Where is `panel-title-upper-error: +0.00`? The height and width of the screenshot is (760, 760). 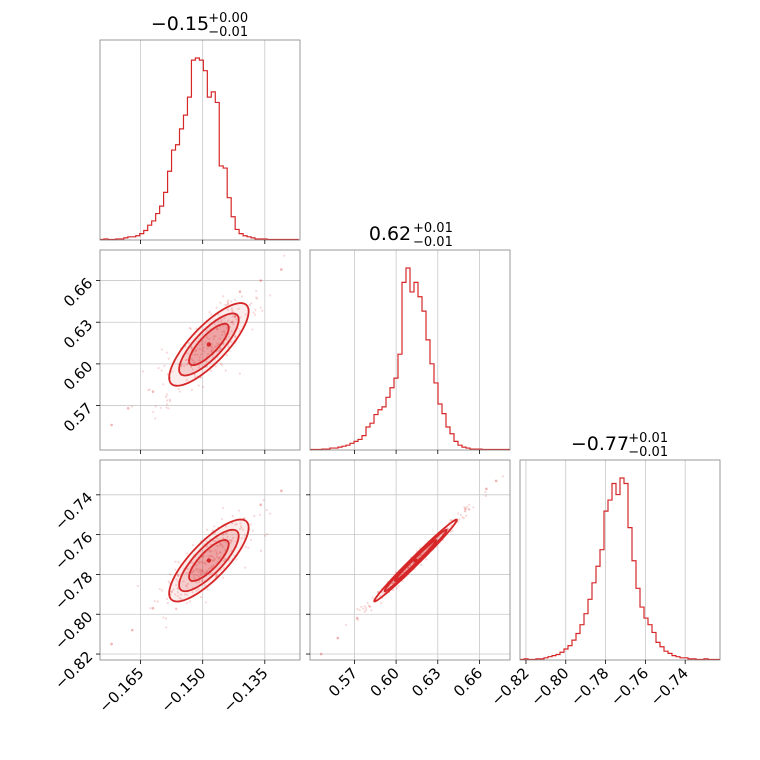
panel-title-upper-error: +0.00 is located at coordinates (228, 18).